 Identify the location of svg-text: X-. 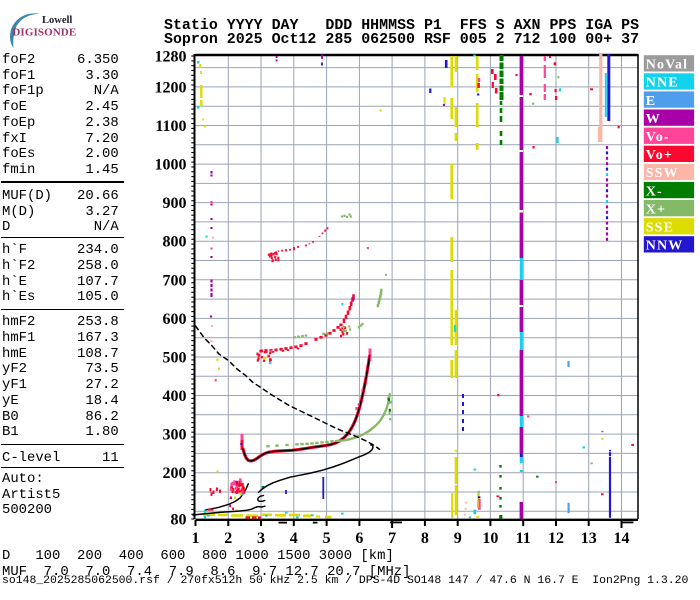
(654, 191).